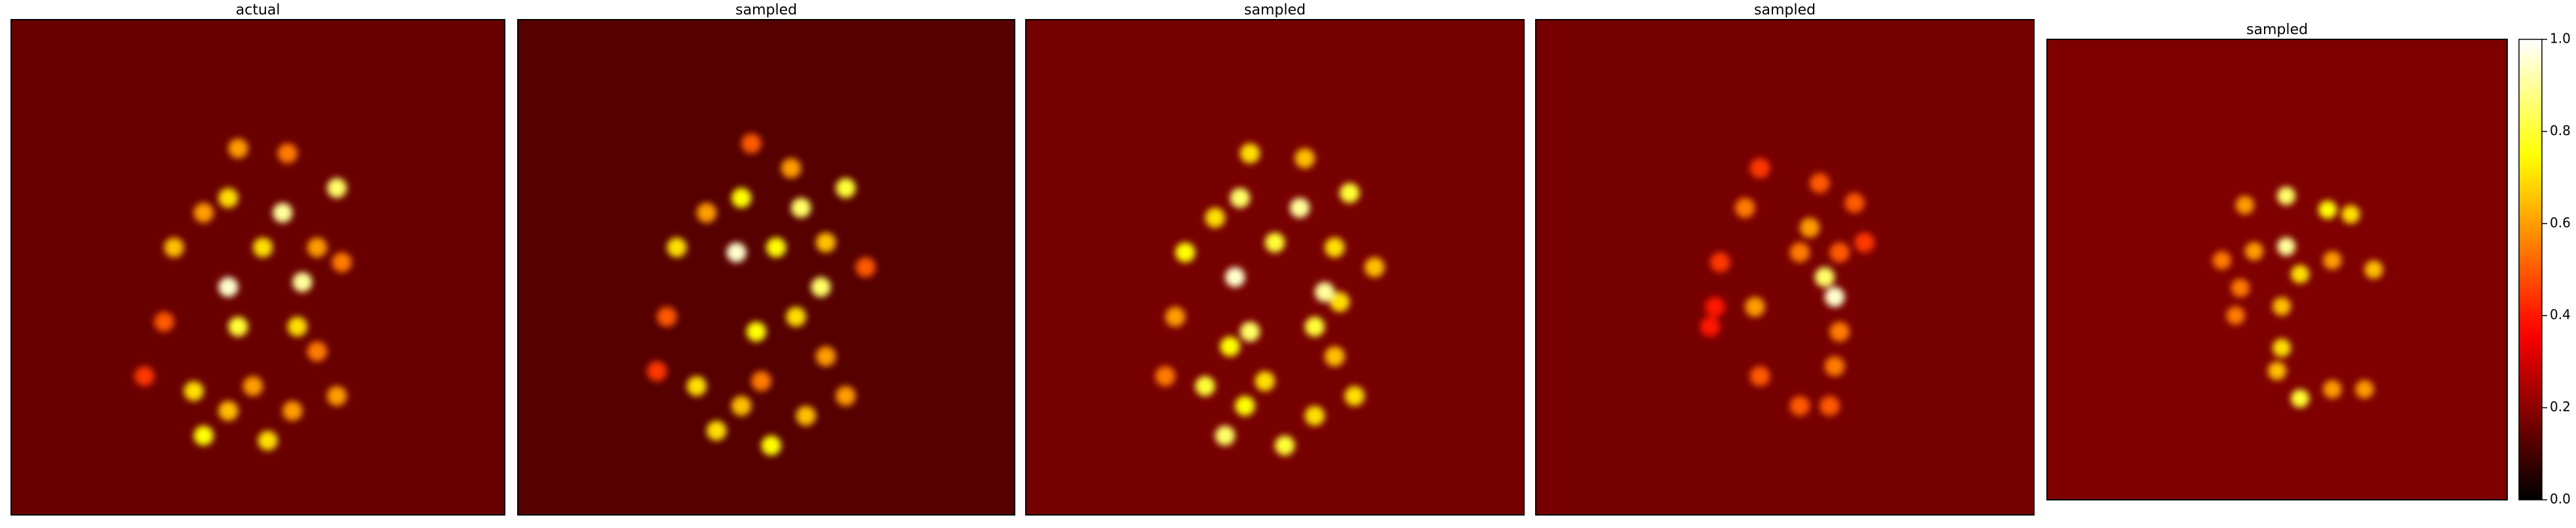 The height and width of the screenshot is (528, 2576). I want to click on panel-title: actual, so click(258, 10).